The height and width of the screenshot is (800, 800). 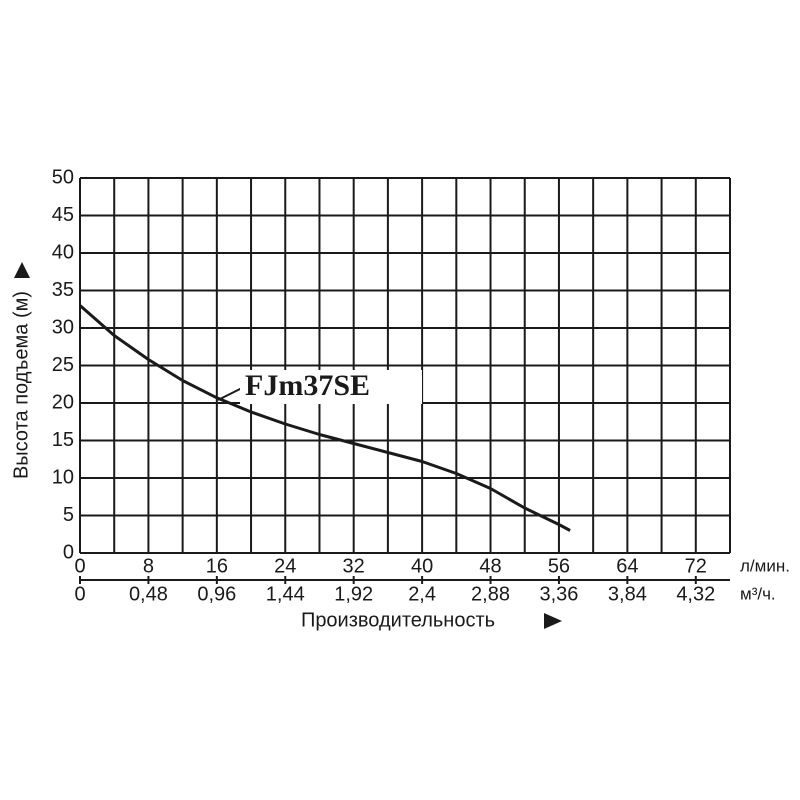 I want to click on x-axis-arrow, so click(x=553, y=621).